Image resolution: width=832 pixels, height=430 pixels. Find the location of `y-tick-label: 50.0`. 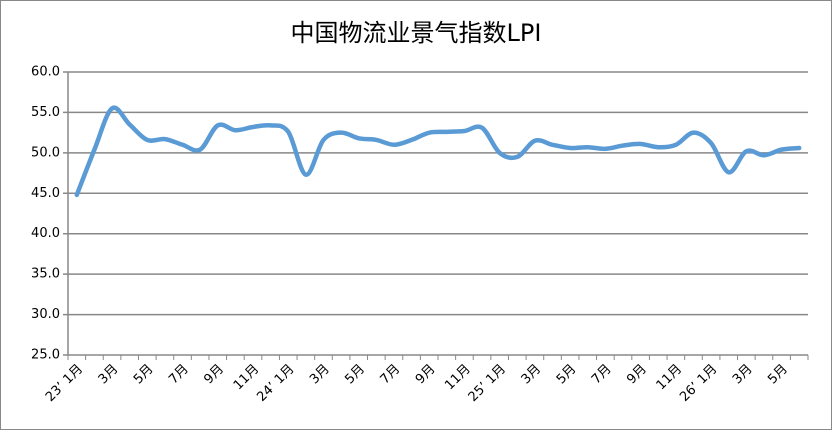

y-tick-label: 50.0 is located at coordinates (45, 152).